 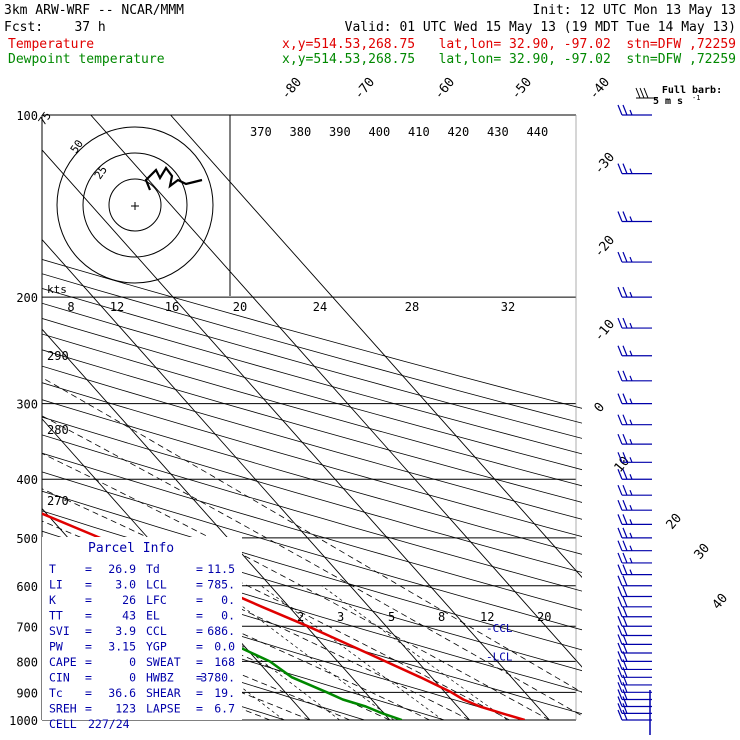 What do you see at coordinates (412, 307) in the screenshot?
I see `hodograph-axis-label: 28` at bounding box center [412, 307].